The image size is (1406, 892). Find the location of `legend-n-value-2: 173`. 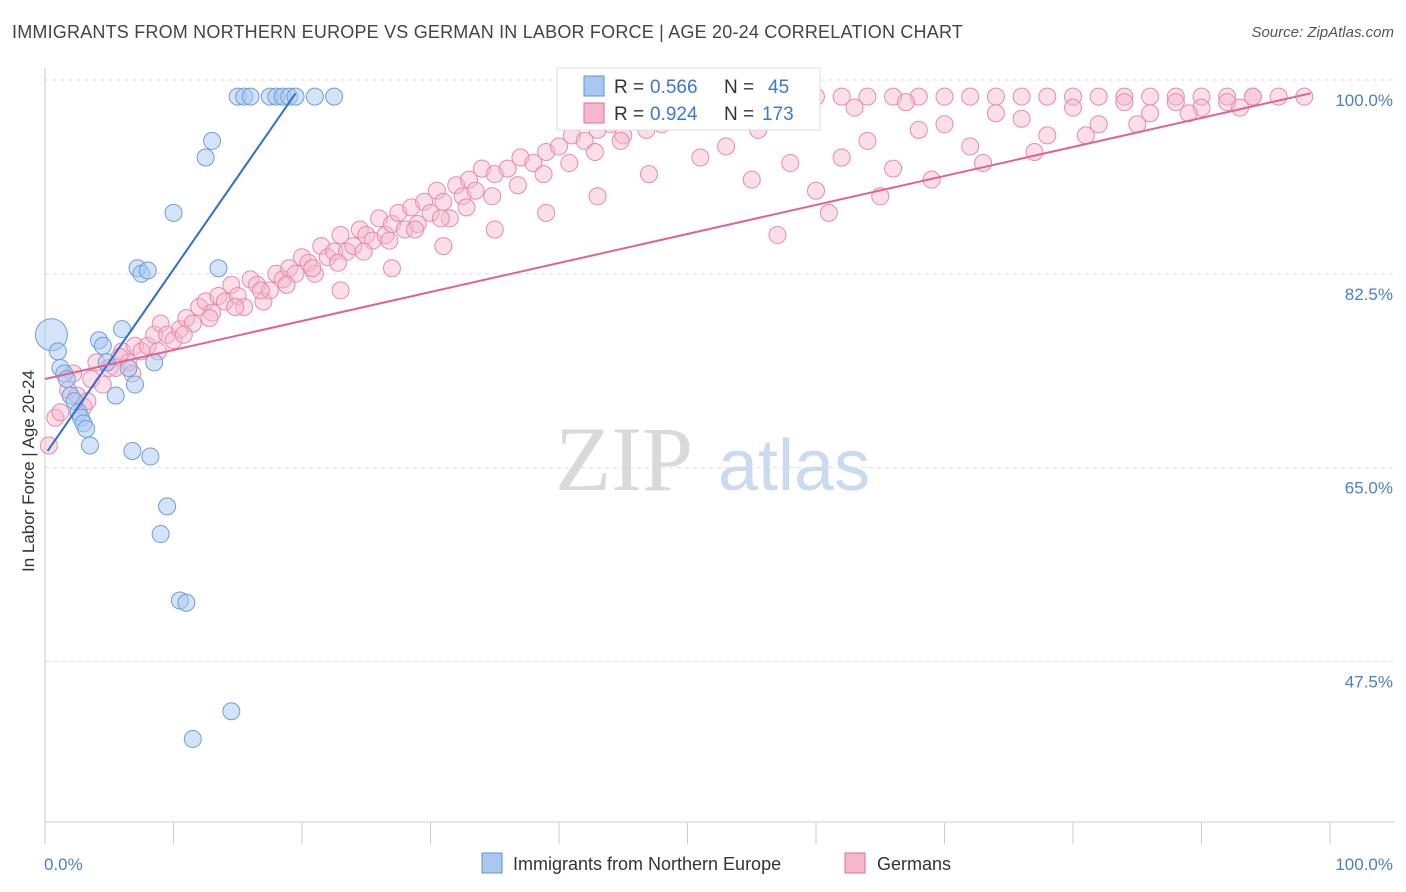

legend-n-value-2: 173 is located at coordinates (778, 114).